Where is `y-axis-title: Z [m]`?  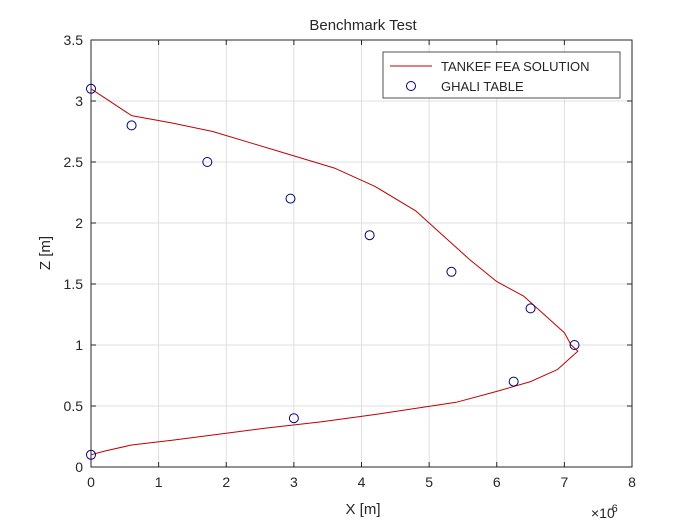
y-axis-title: Z [m] is located at coordinates (45, 253).